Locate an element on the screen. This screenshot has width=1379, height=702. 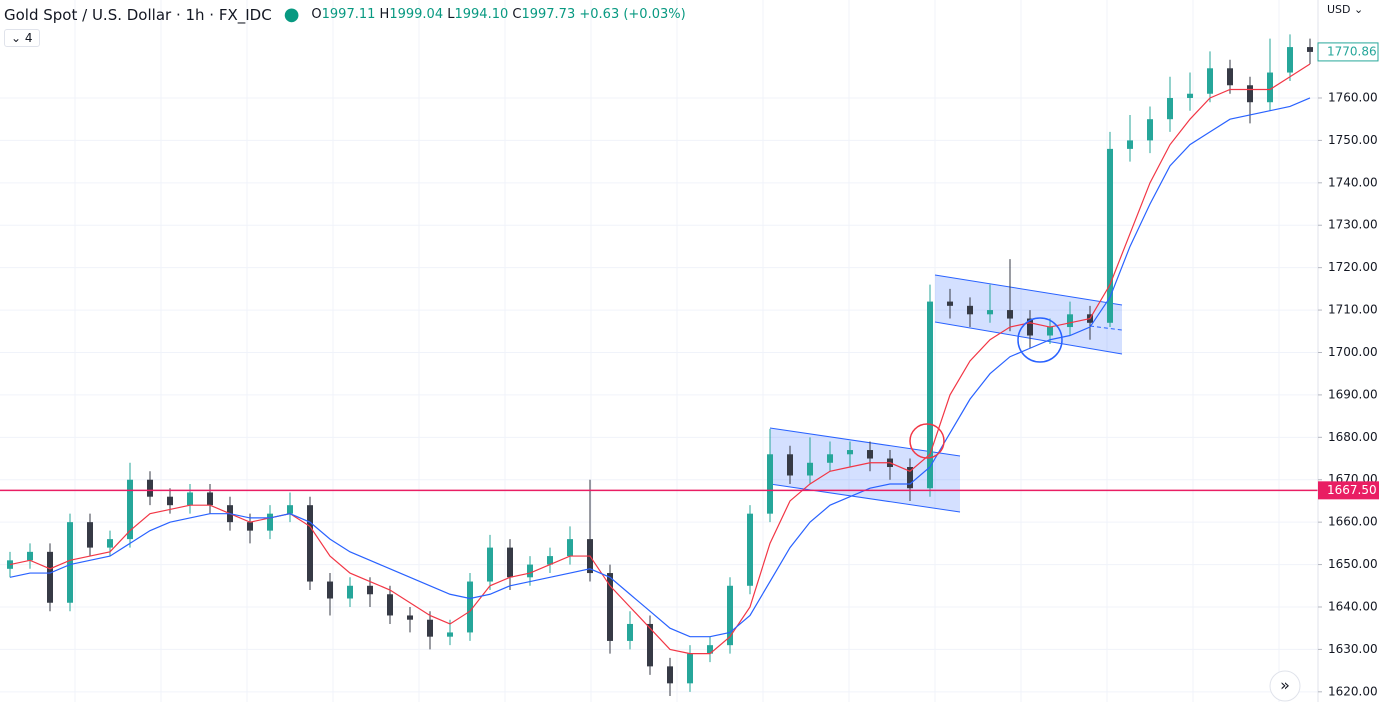
last-price-bg is located at coordinates (1348, 52).